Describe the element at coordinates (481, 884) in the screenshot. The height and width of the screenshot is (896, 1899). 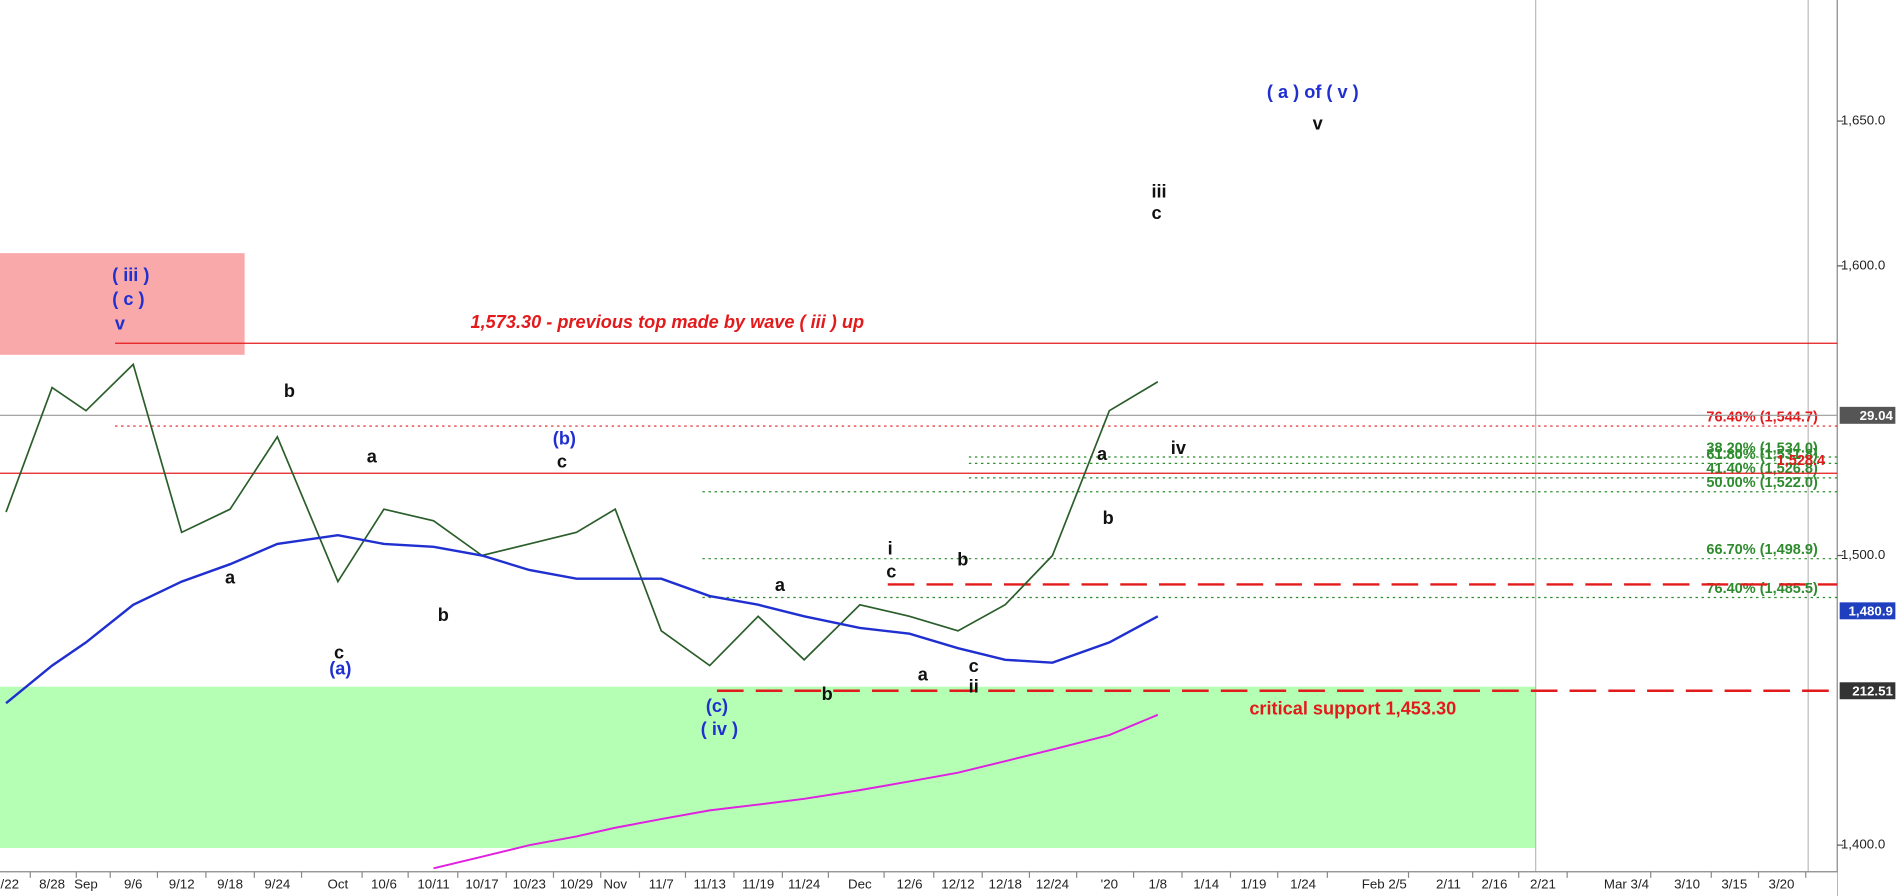
I see `x-tick-label: 10/17` at that location.